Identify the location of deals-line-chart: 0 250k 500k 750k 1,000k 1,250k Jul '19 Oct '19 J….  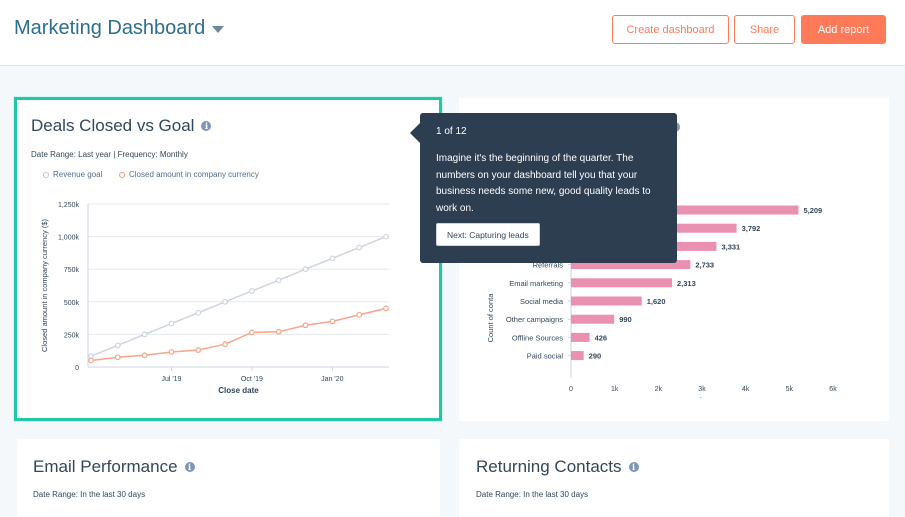
(214, 298).